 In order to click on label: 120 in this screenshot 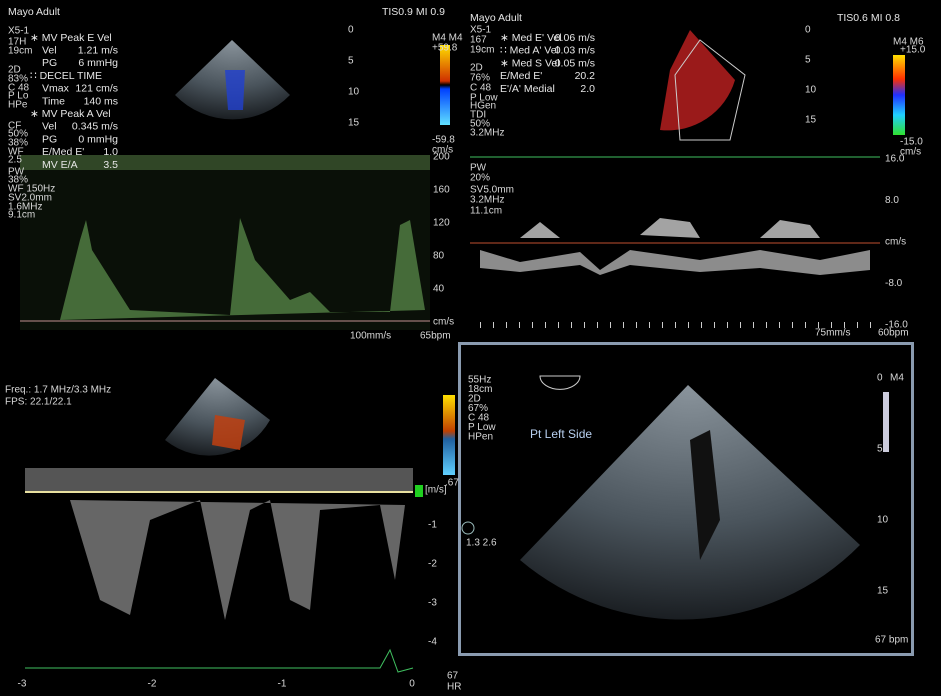, I will do `click(441, 223)`.